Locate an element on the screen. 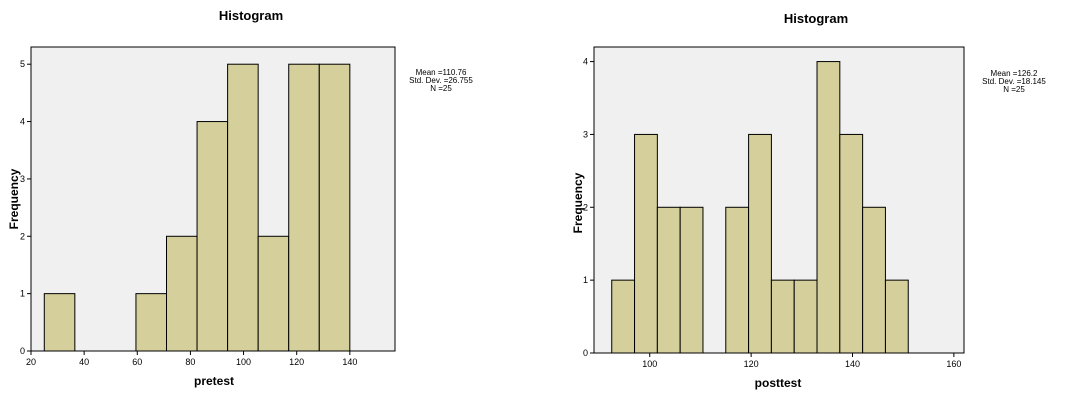 This screenshot has width=1068, height=394. x-tick-label: 80 is located at coordinates (190, 362).